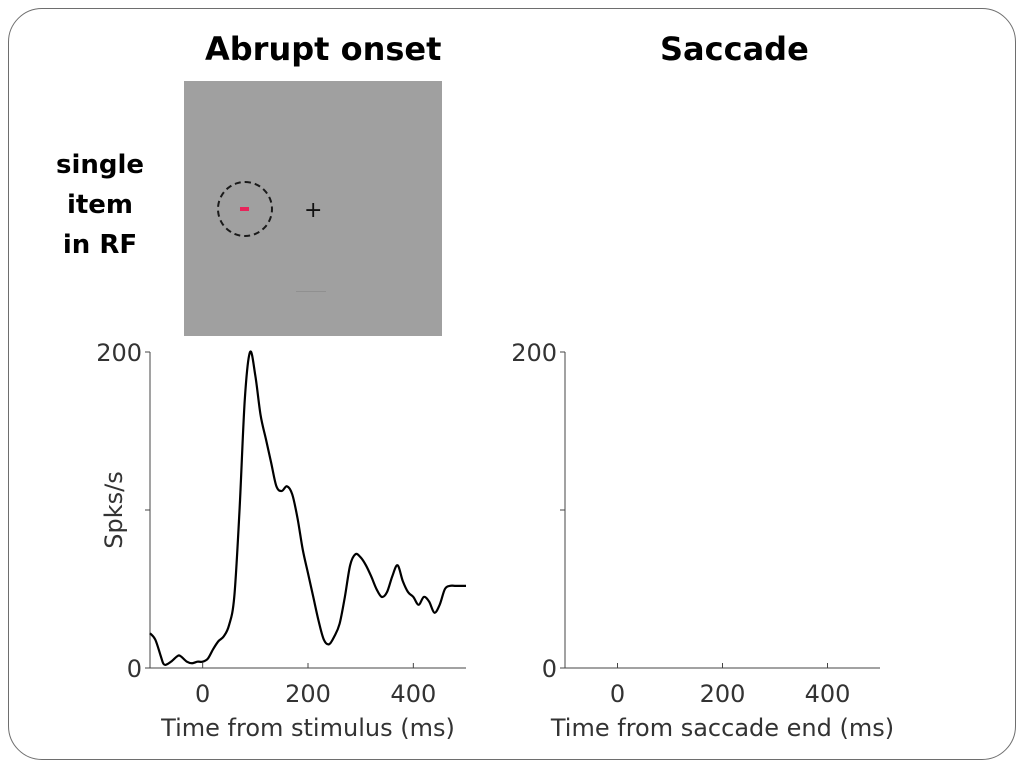  What do you see at coordinates (114, 509) in the screenshot?
I see `y-axis-label: Spks/s` at bounding box center [114, 509].